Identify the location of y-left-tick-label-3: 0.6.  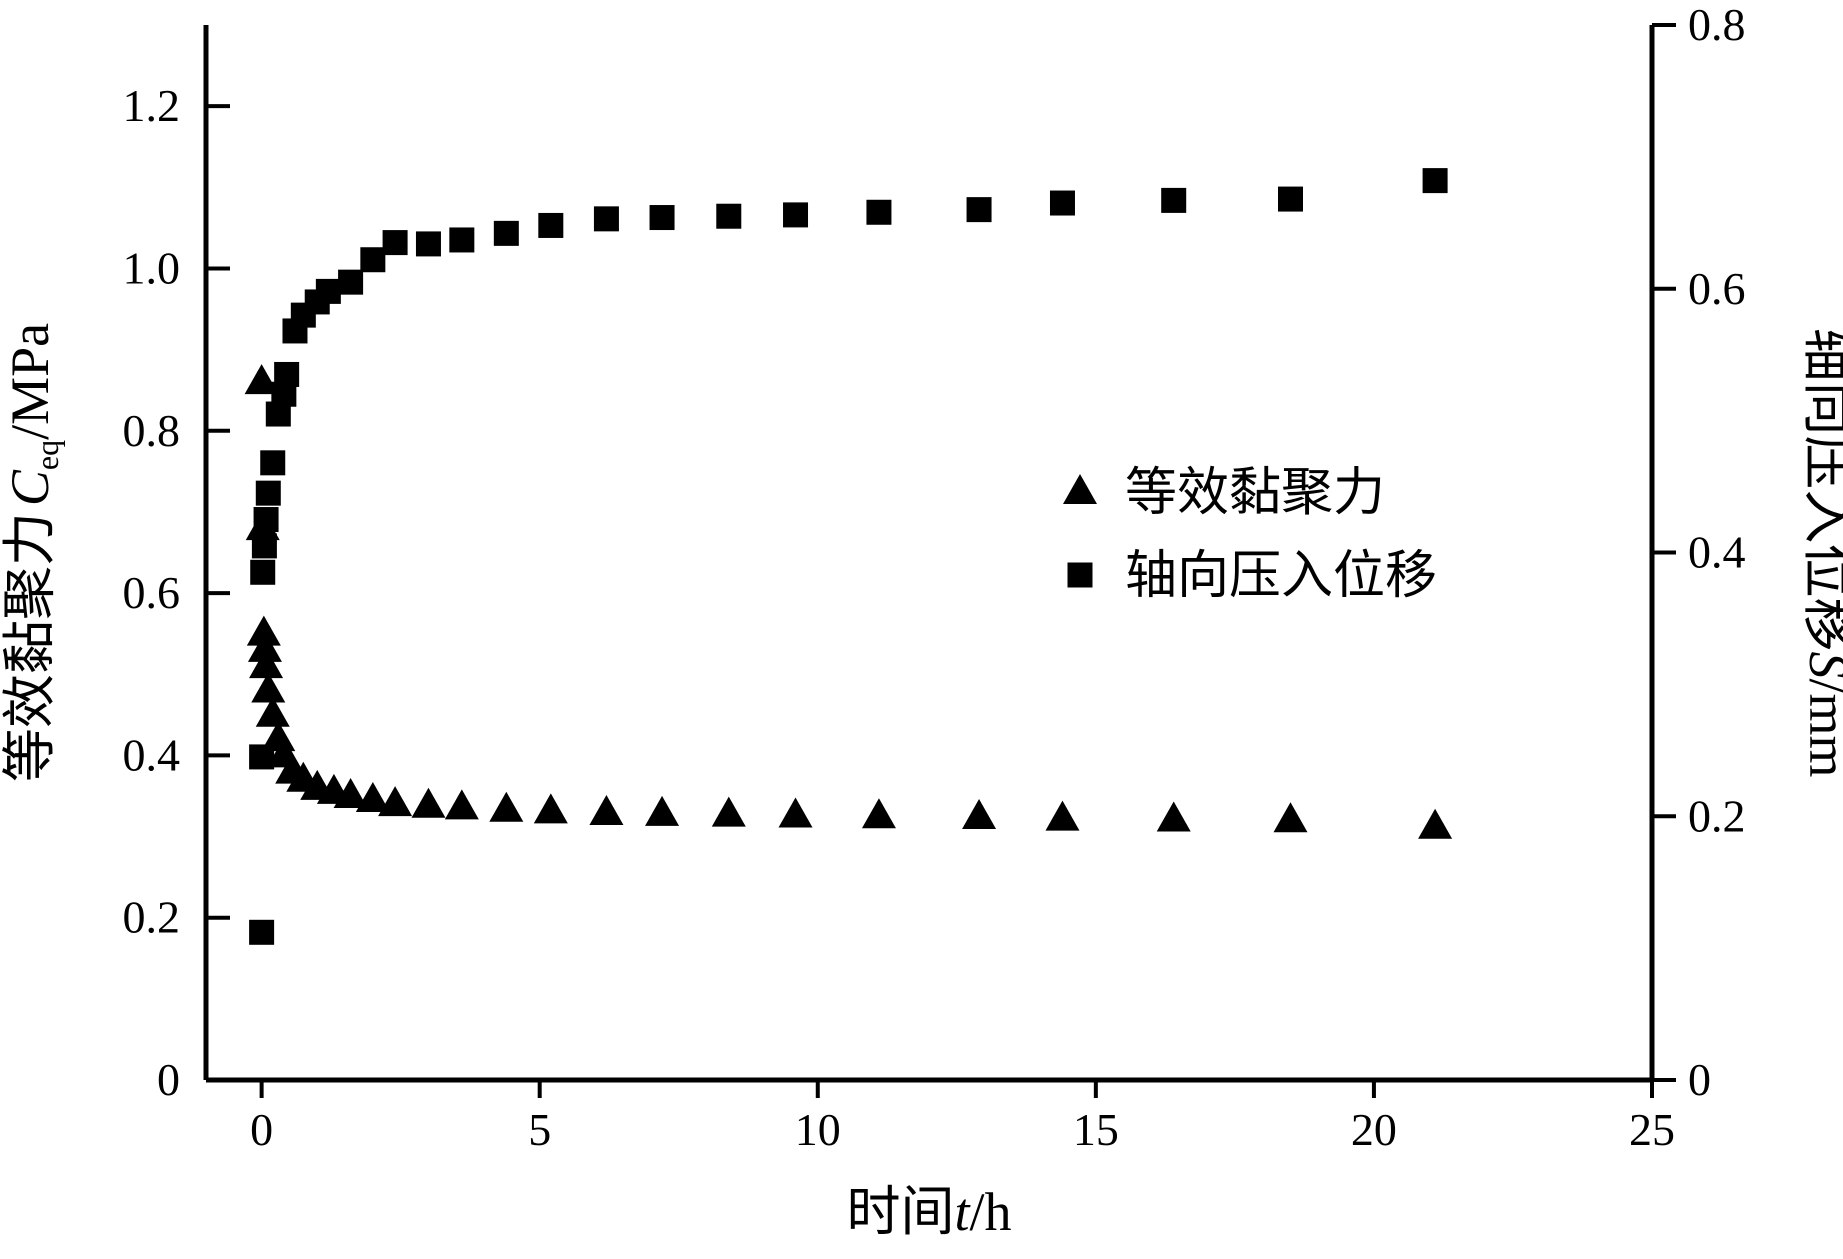
(152, 592).